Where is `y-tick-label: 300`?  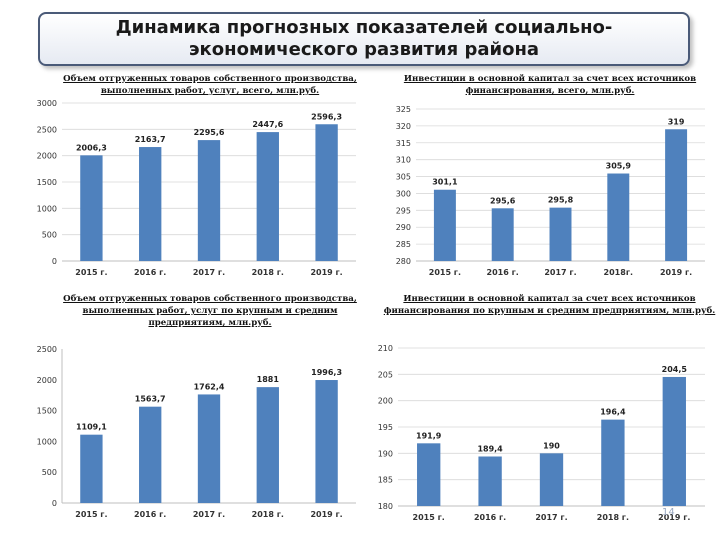 y-tick-label: 300 is located at coordinates (403, 193).